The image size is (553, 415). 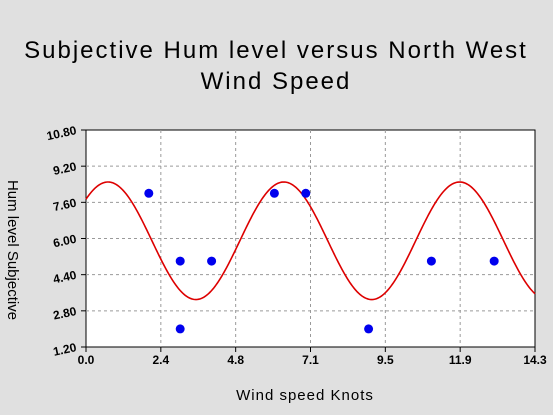 What do you see at coordinates (160, 360) in the screenshot?
I see `x-tick-label: 2.4` at bounding box center [160, 360].